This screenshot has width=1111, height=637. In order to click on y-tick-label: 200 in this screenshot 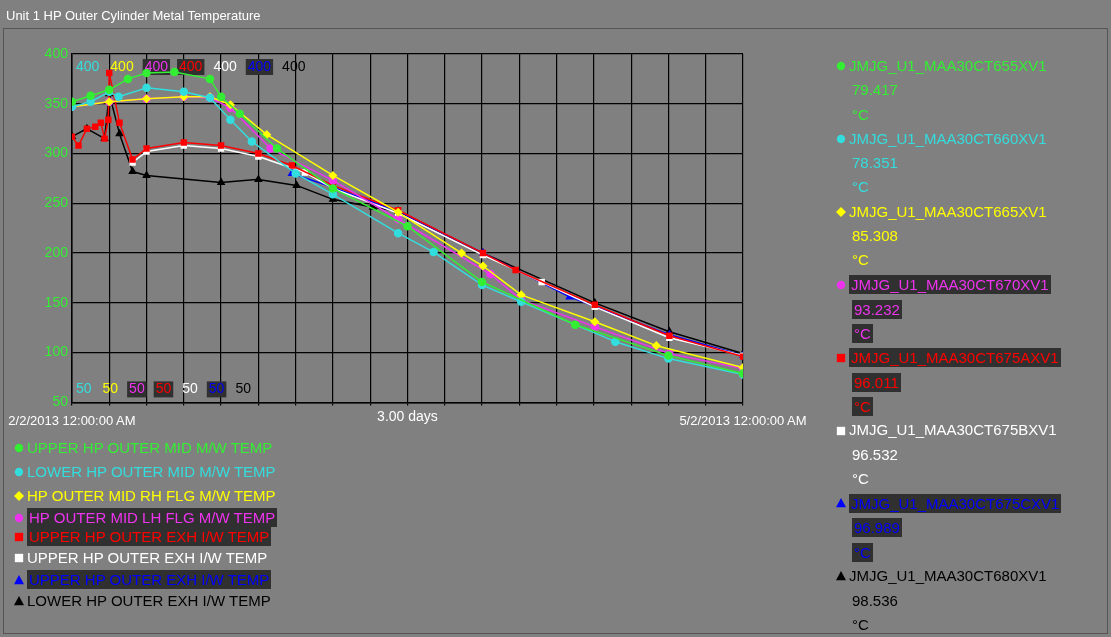, I will do `click(56, 251)`.